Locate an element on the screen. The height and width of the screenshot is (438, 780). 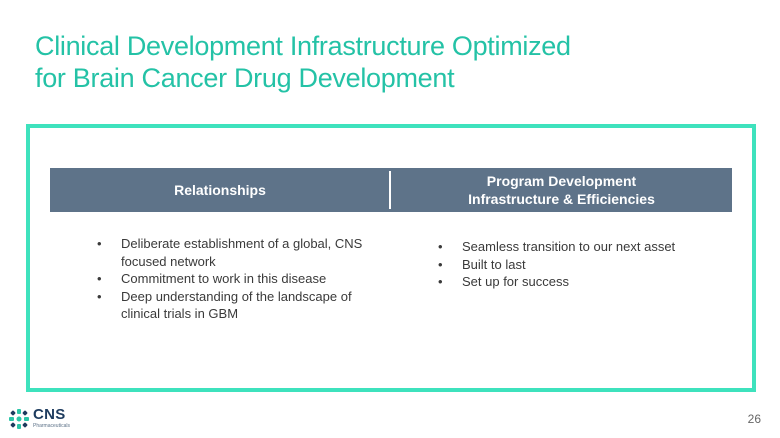
logo-wordmark: CNS is located at coordinates (49, 414).